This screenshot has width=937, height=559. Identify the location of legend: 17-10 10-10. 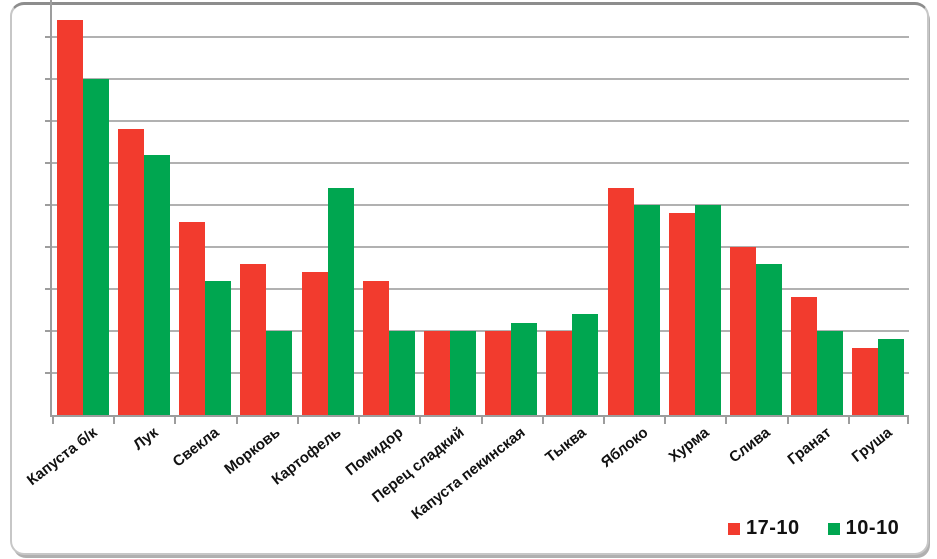
(813, 528).